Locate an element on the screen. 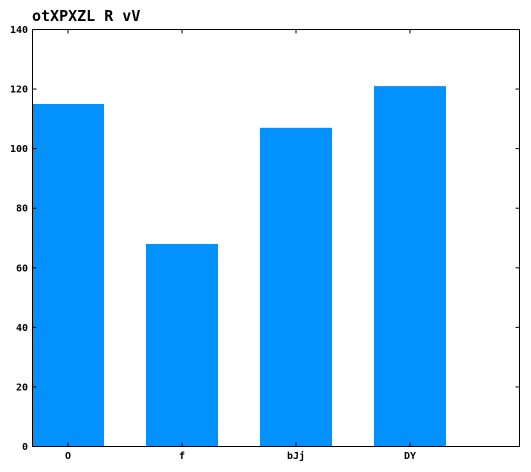 The width and height of the screenshot is (531, 472). bar-f is located at coordinates (182, 345).